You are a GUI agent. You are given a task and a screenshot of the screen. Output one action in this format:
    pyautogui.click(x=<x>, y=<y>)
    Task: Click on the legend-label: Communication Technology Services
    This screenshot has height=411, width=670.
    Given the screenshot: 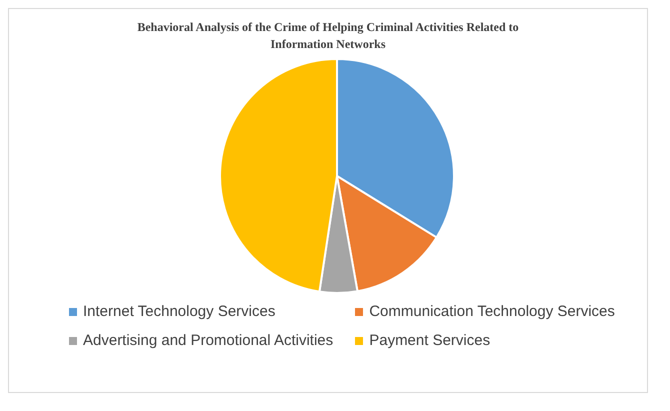 What is the action you would take?
    pyautogui.click(x=492, y=311)
    